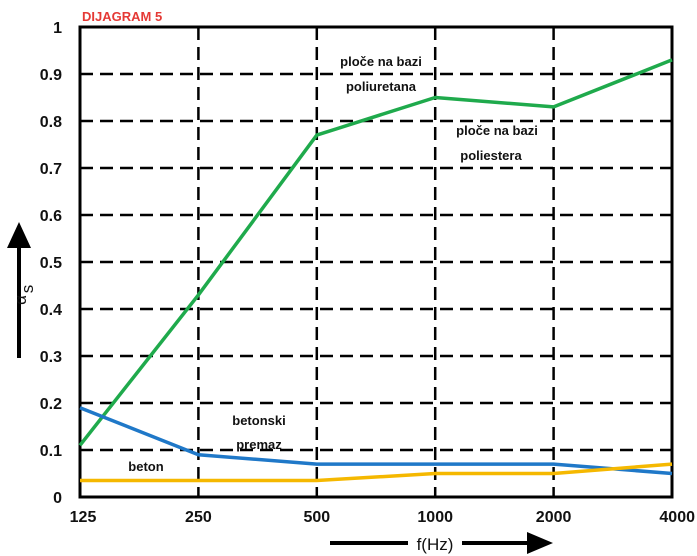 The image size is (697, 556). What do you see at coordinates (376, 441) in the screenshot?
I see `series-line-blue` at bounding box center [376, 441].